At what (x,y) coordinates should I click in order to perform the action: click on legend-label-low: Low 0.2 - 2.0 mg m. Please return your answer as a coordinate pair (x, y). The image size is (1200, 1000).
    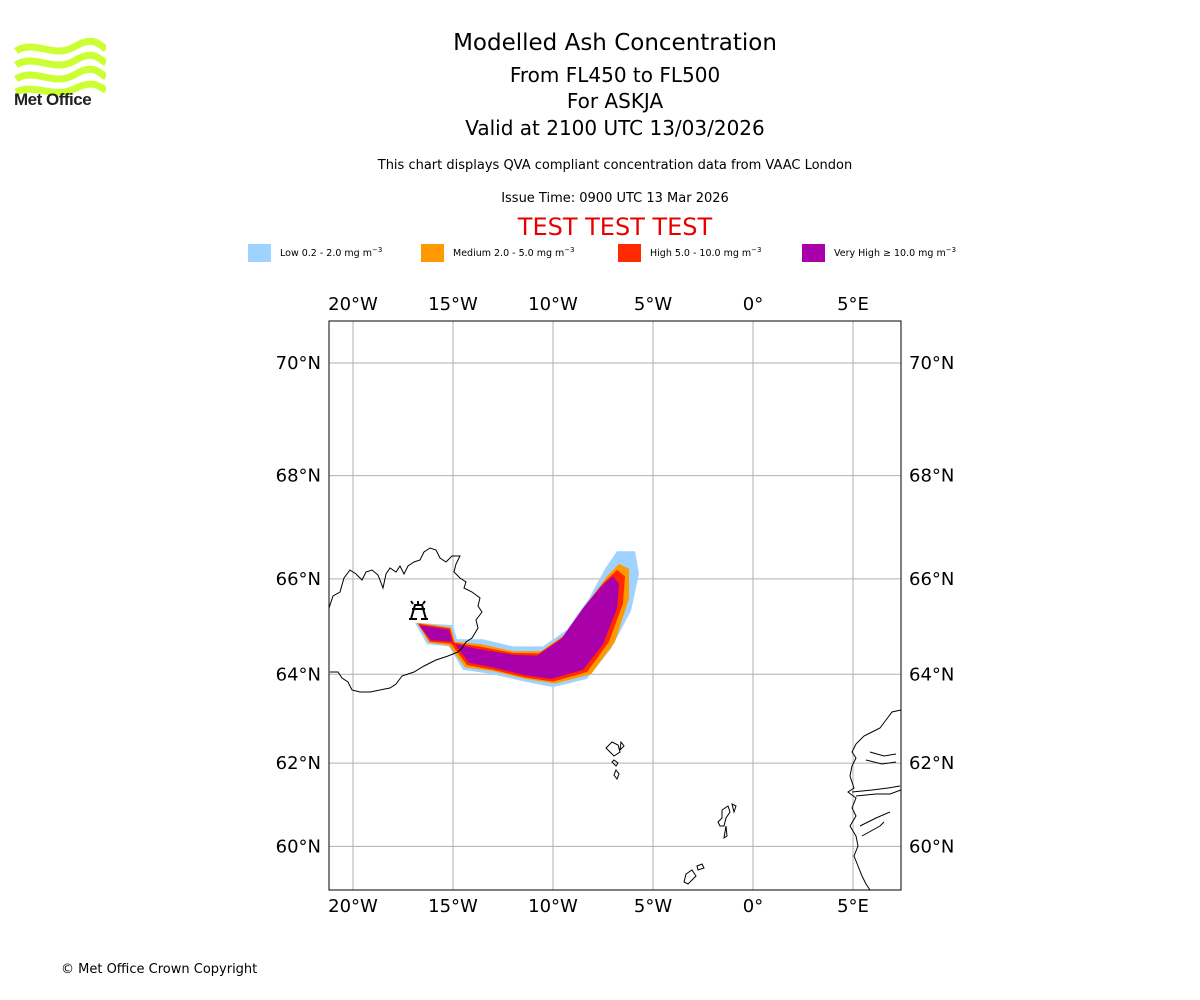
    Looking at the image, I should click on (326, 254).